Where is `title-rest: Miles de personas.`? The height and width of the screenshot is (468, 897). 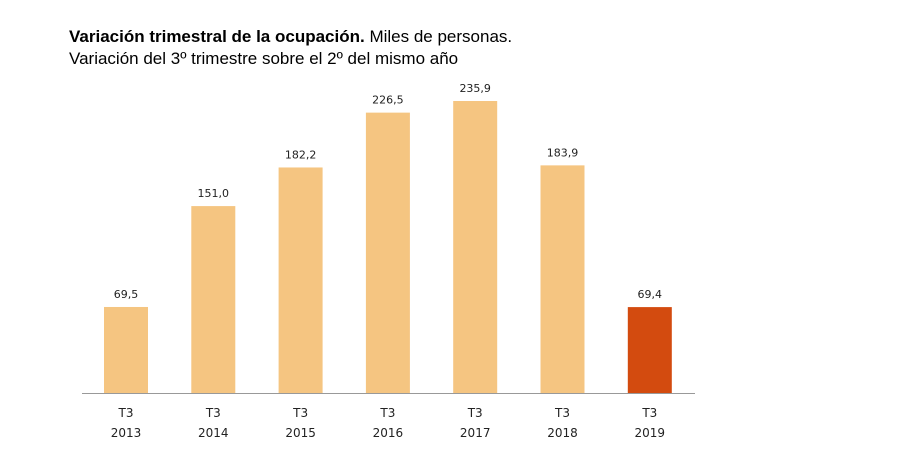 title-rest: Miles de personas. is located at coordinates (438, 36).